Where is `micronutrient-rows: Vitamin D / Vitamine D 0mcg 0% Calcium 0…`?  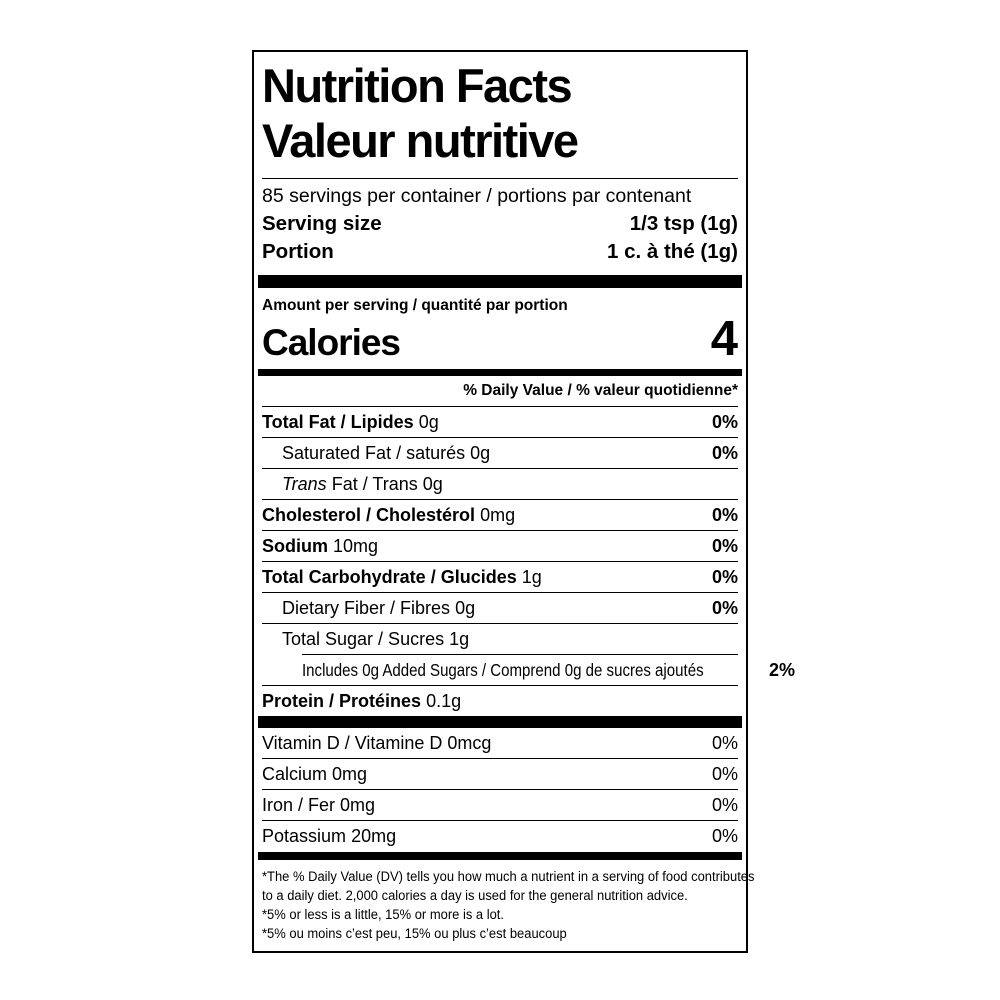 micronutrient-rows: Vitamin D / Vitamine D 0mcg 0% Calcium 0… is located at coordinates (500, 789).